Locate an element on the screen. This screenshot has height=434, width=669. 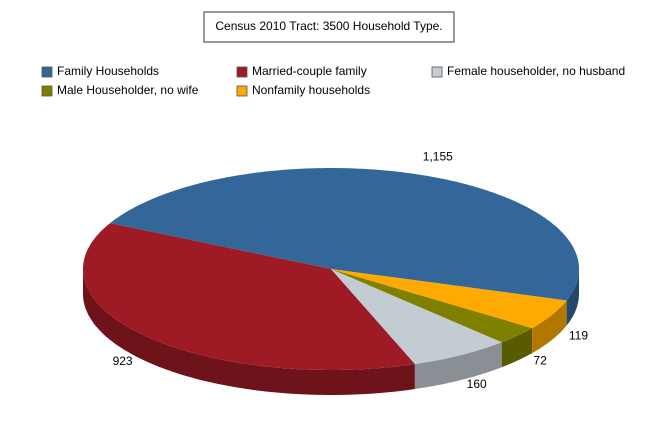
legend-label: Male Householder, no wife is located at coordinates (128, 90).